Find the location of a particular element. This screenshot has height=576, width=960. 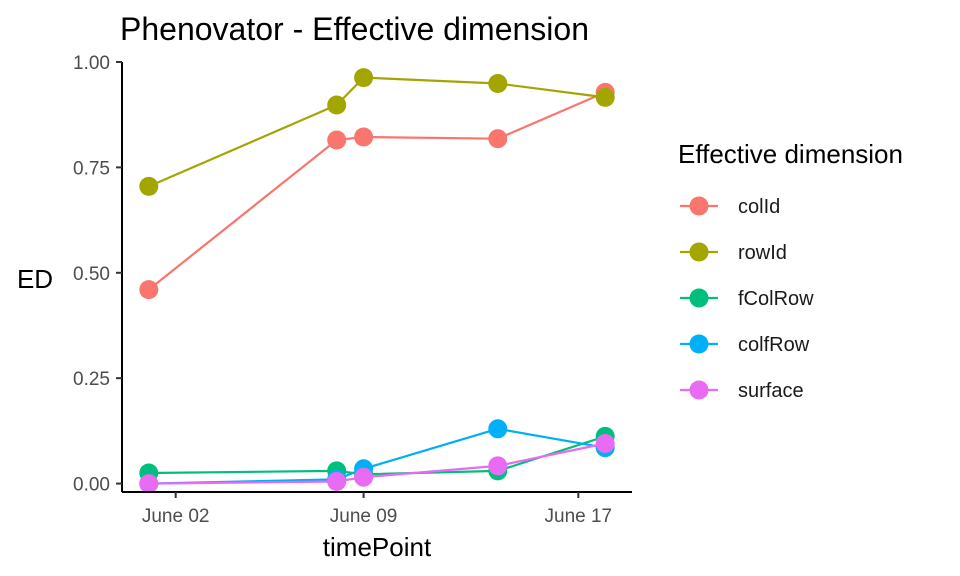

series-line-surface is located at coordinates (377, 463).